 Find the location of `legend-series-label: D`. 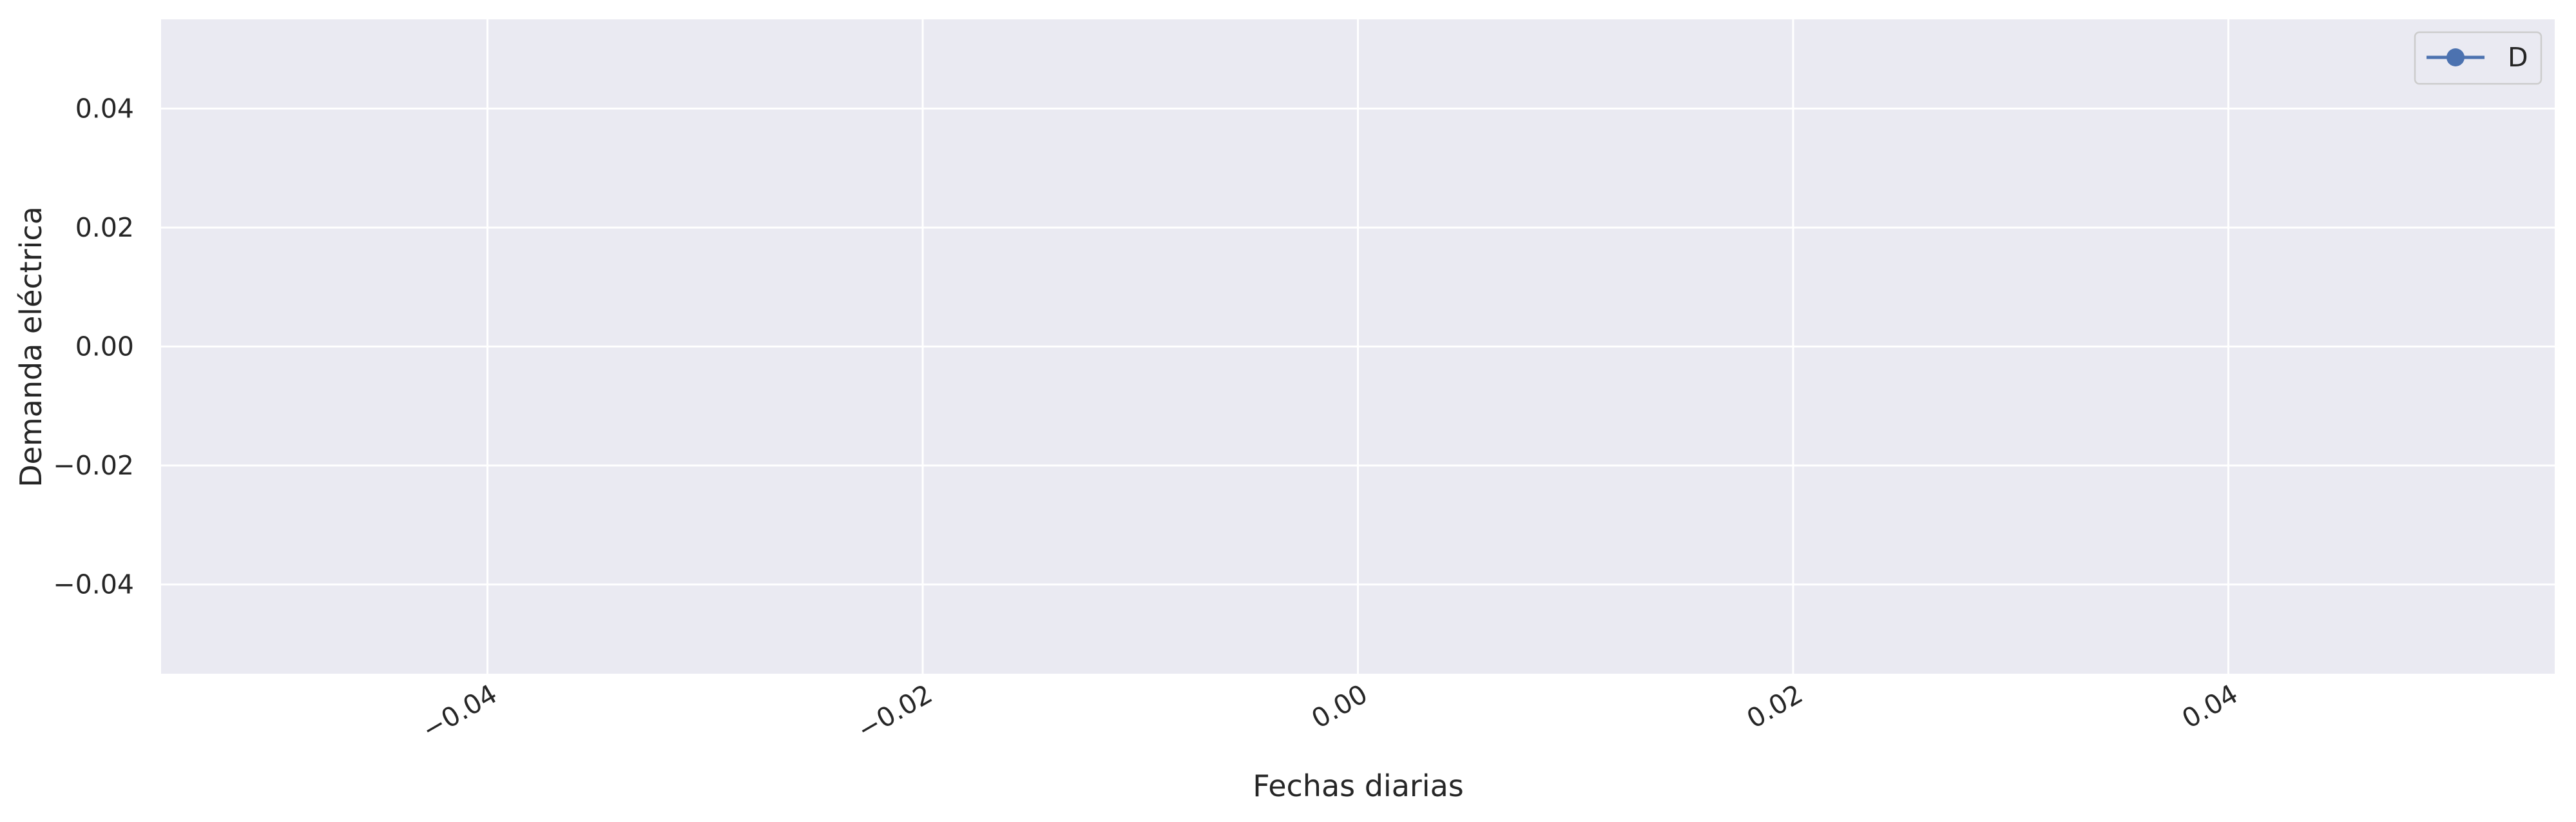

legend-series-label: D is located at coordinates (2518, 57).